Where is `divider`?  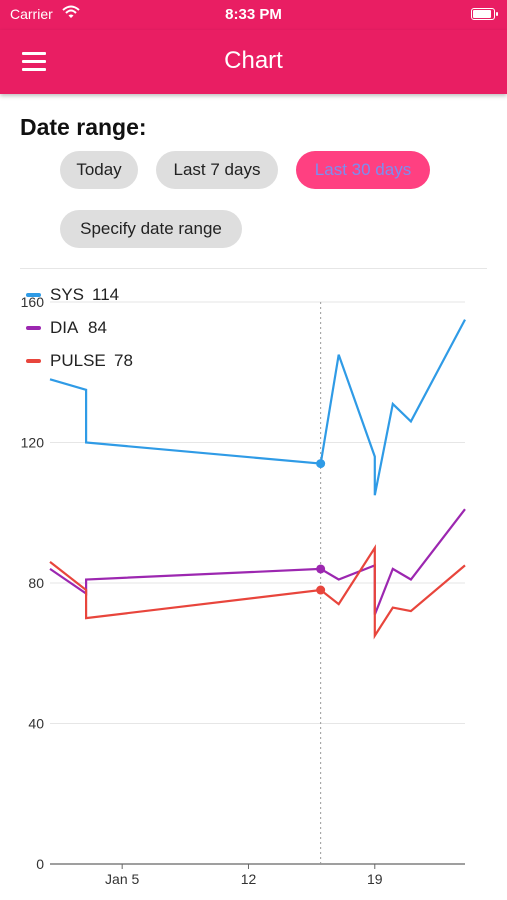 divider is located at coordinates (253, 268).